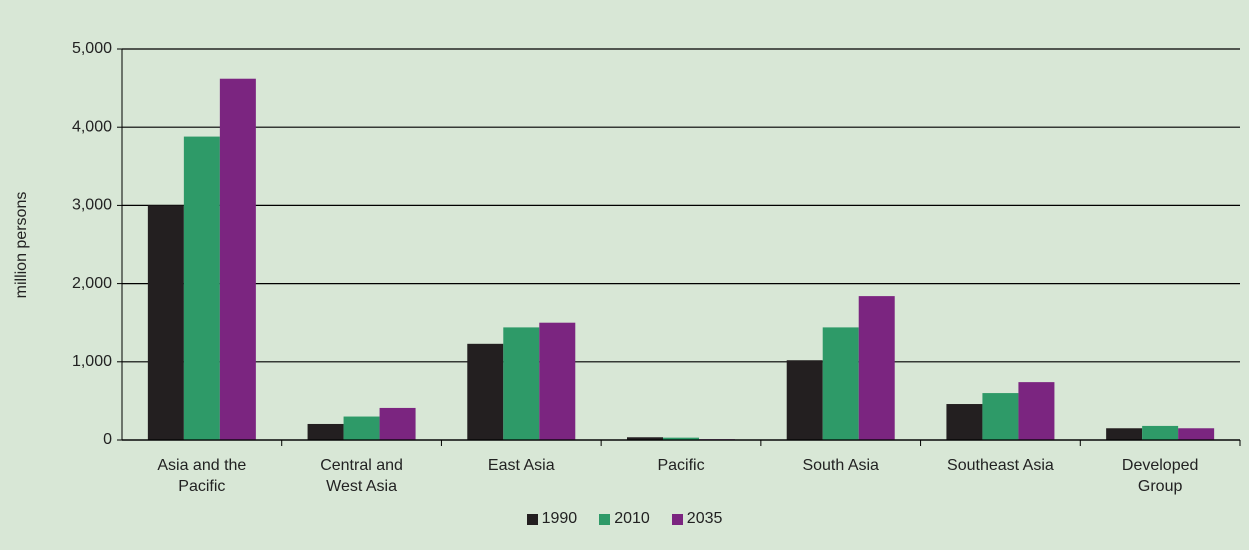 Image resolution: width=1249 pixels, height=550 pixels. What do you see at coordinates (1000, 465) in the screenshot?
I see `x-tick-label: Southeast Asia` at bounding box center [1000, 465].